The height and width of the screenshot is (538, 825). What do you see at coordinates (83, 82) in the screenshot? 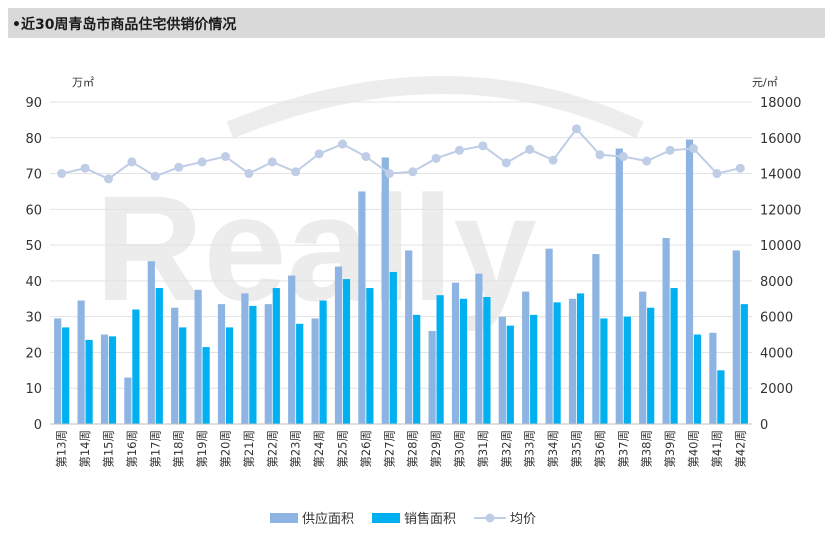
I see `y-left-unit: 万㎡` at bounding box center [83, 82].